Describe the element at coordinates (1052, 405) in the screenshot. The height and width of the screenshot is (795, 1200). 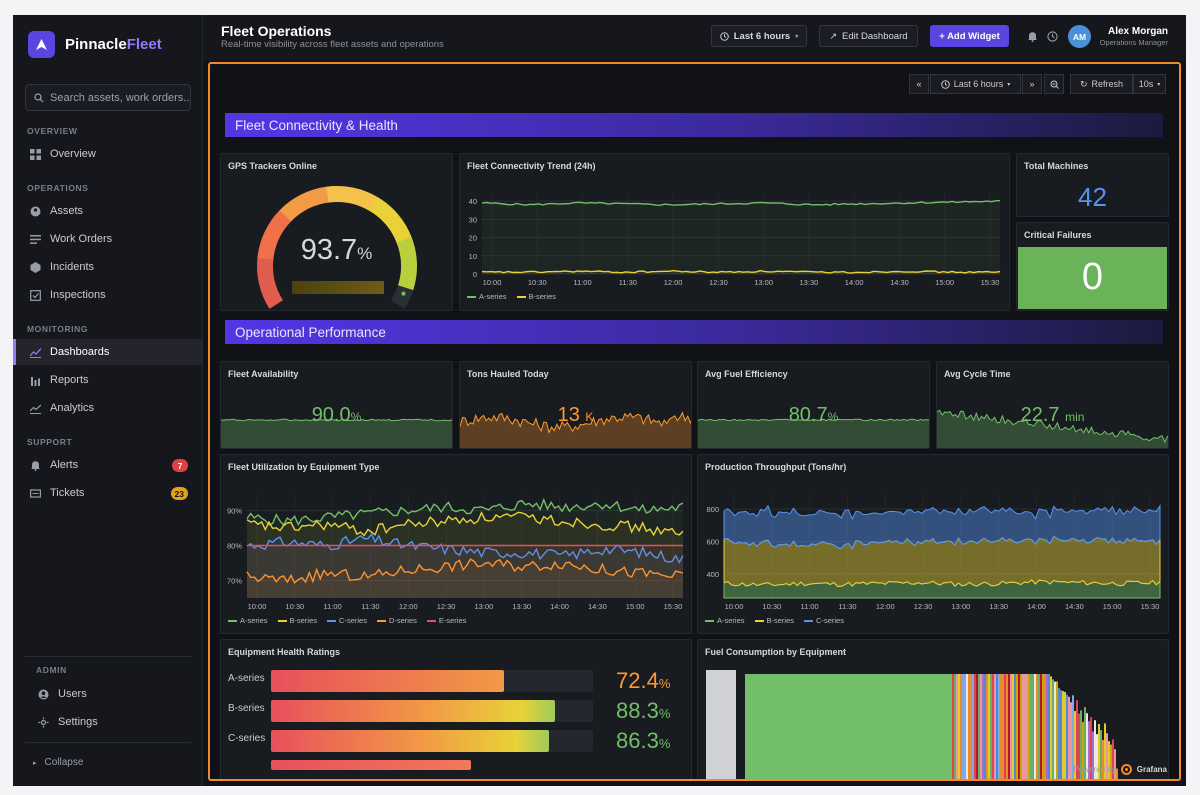
I see `panel-cycle-time: Avg Cycle Time 22.7 min` at that location.